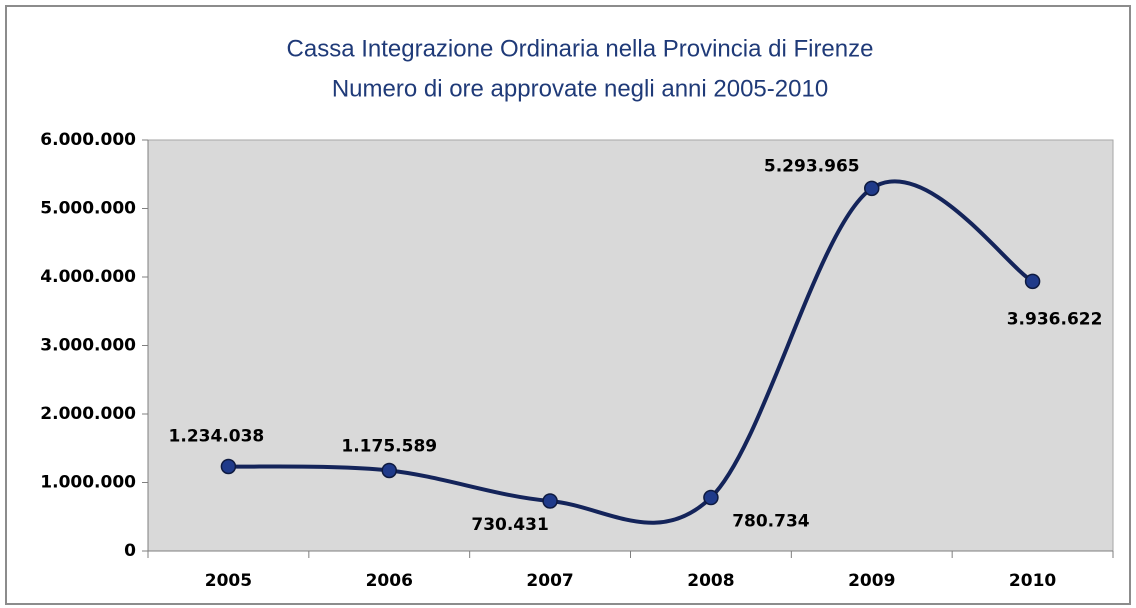 Image resolution: width=1136 pixels, height=608 pixels. Describe the element at coordinates (389, 446) in the screenshot. I see `data-label: 1.175.589` at that location.